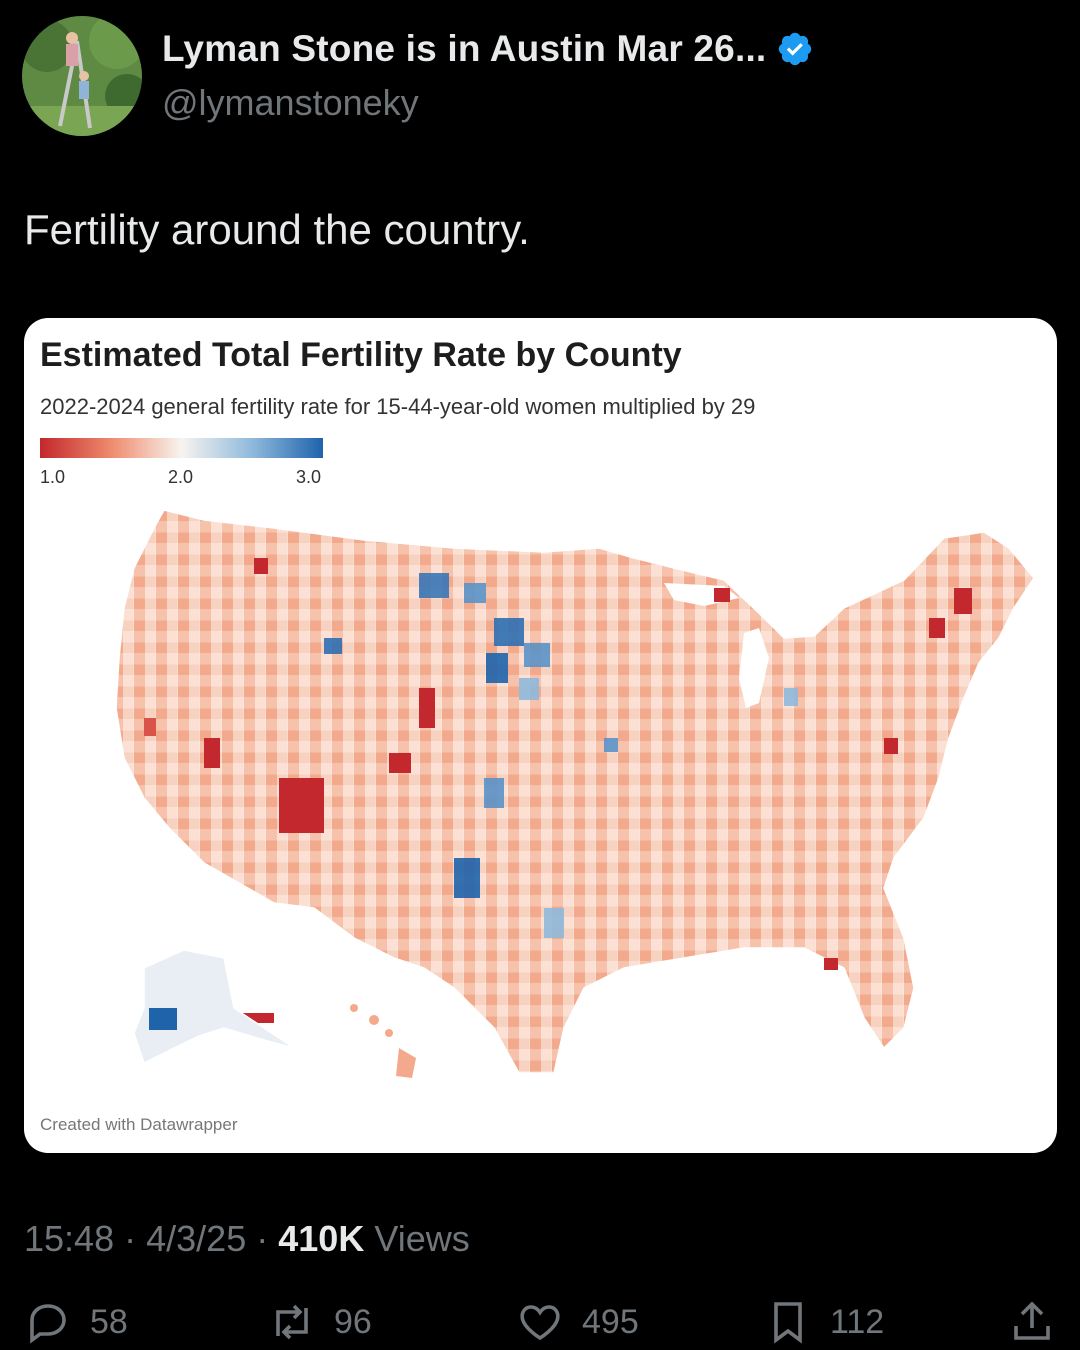  I want to click on legend-gradient, so click(181, 448).